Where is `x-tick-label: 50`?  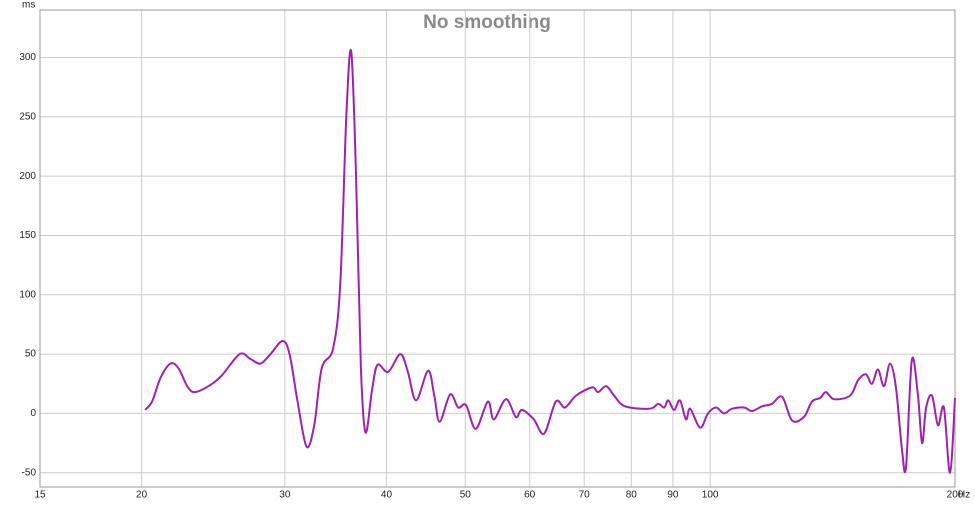
x-tick-label: 50 is located at coordinates (466, 495).